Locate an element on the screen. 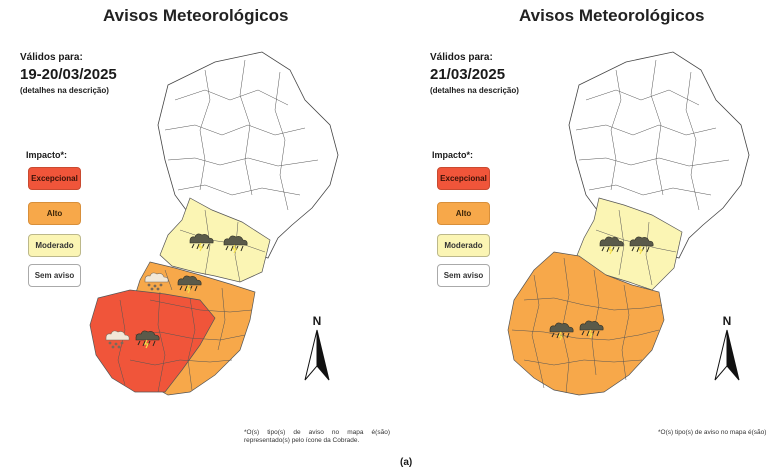  region-excepcional is located at coordinates (152, 341).